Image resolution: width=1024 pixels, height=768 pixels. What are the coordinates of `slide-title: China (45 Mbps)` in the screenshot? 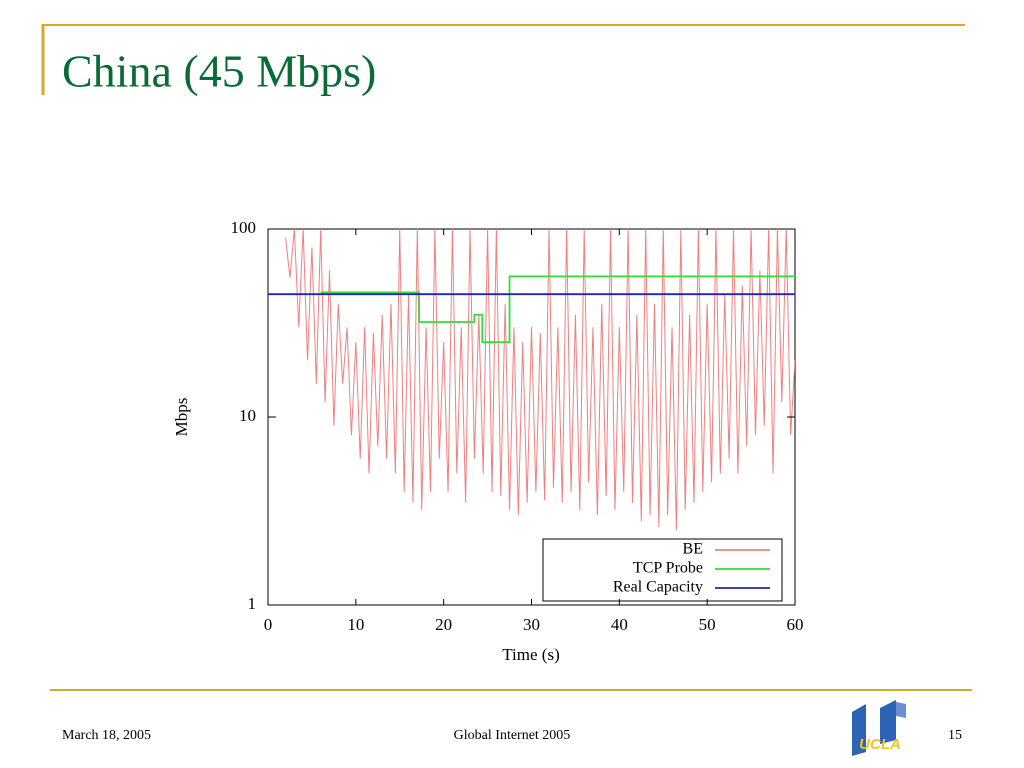 It's located at (219, 71).